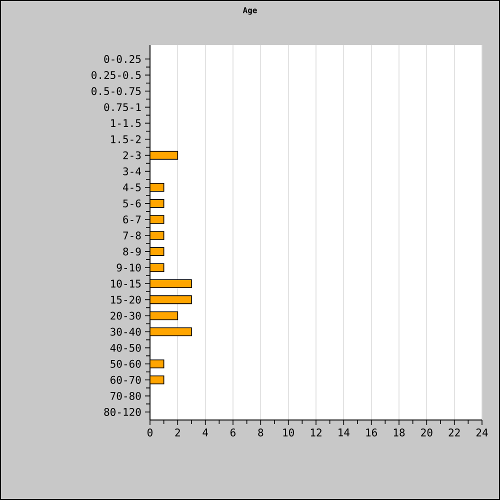  What do you see at coordinates (116, 91) in the screenshot?
I see `y-tick-label: 0.5-0.75` at bounding box center [116, 91].